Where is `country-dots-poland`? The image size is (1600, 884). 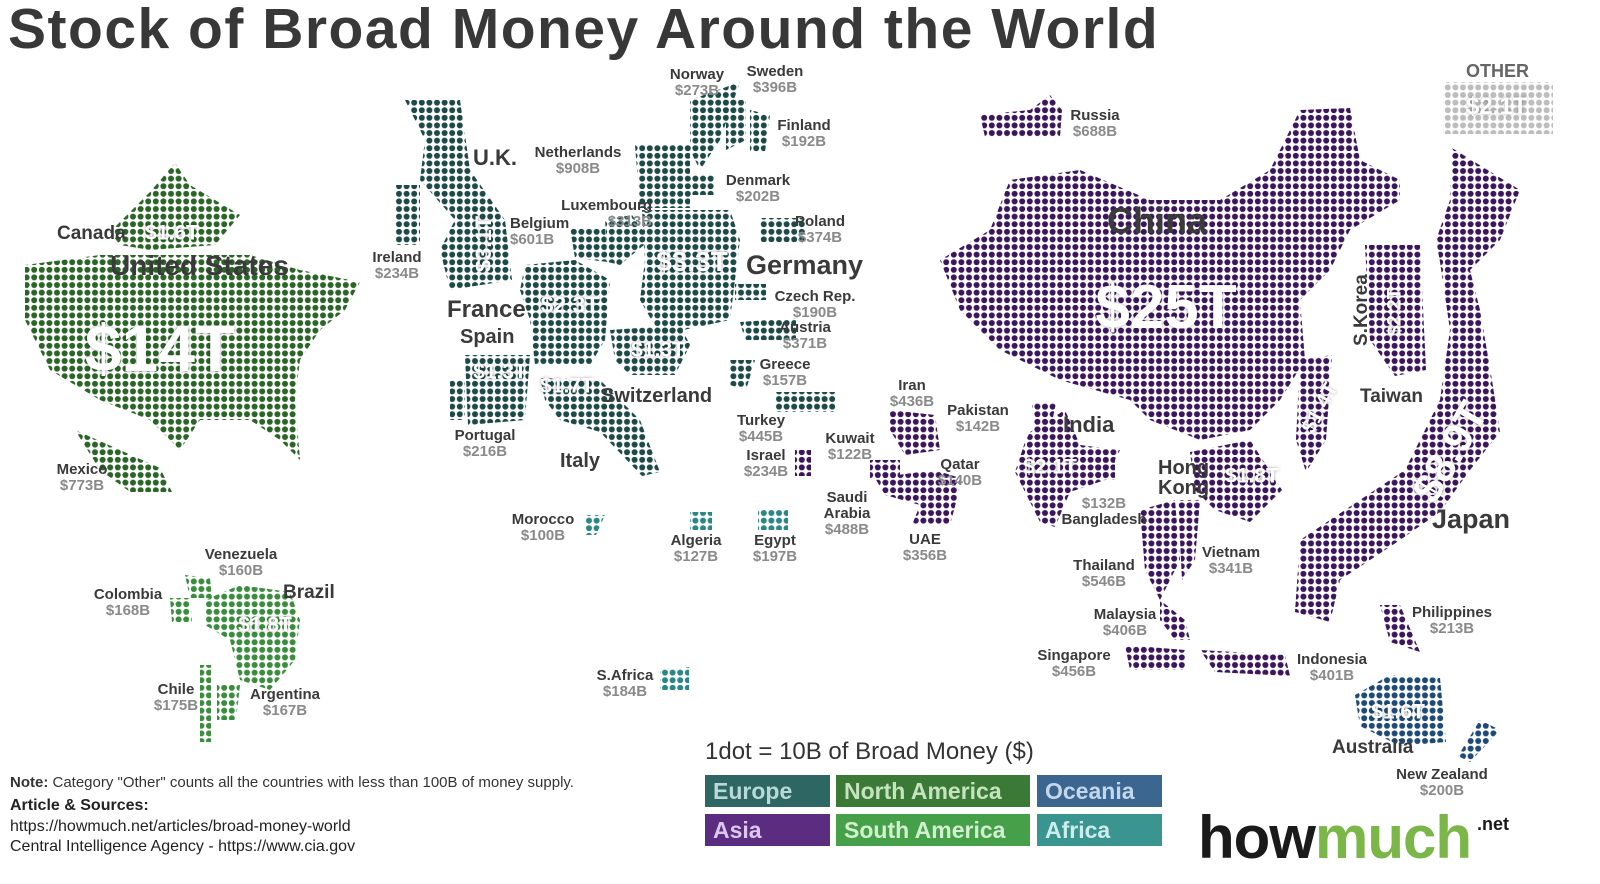
country-dots-poland is located at coordinates (782, 230).